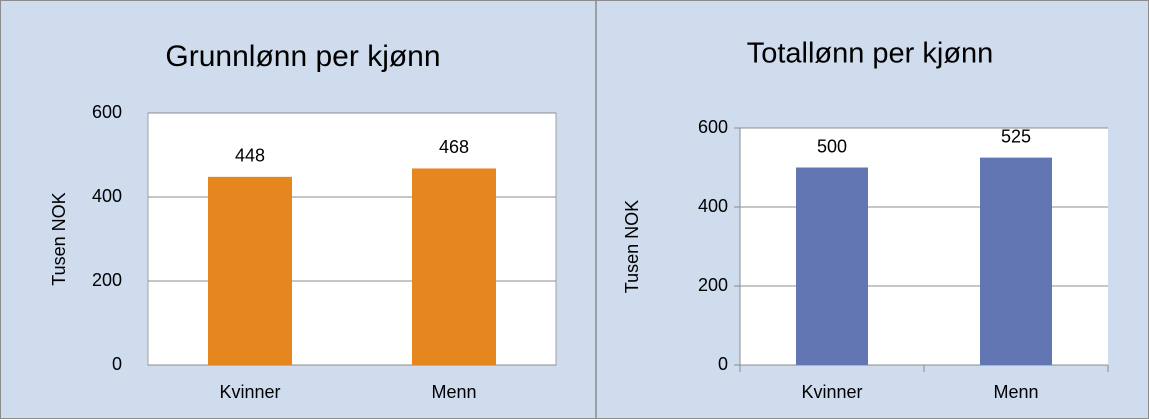  Describe the element at coordinates (1016, 136) in the screenshot. I see `value-label: 525` at that location.